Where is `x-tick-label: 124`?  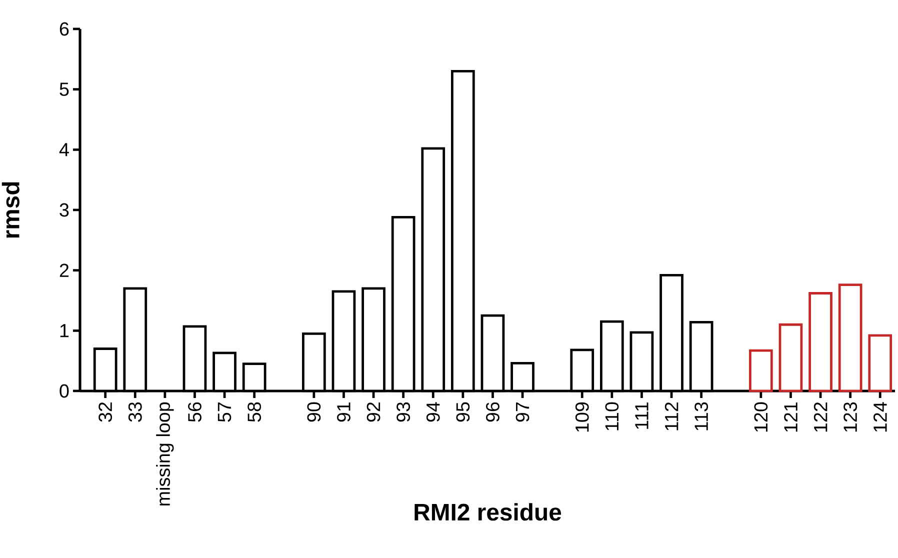
x-tick-label: 124 is located at coordinates (880, 417).